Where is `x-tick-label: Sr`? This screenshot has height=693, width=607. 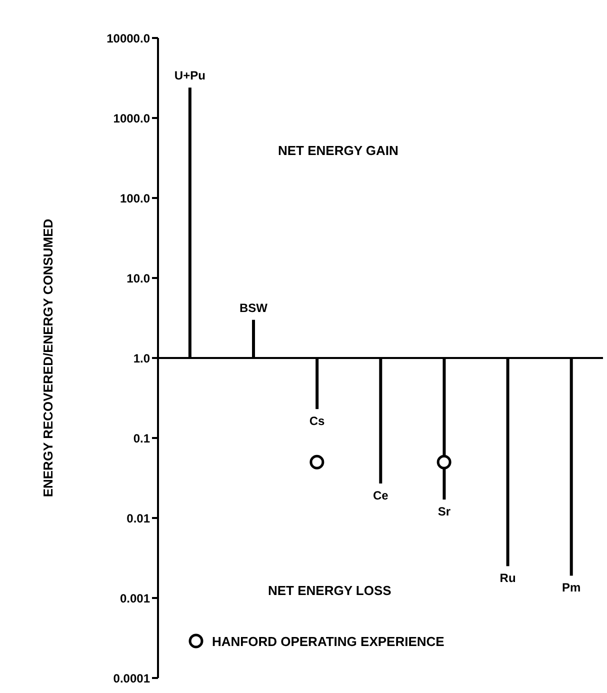 x-tick-label: Sr is located at coordinates (444, 511).